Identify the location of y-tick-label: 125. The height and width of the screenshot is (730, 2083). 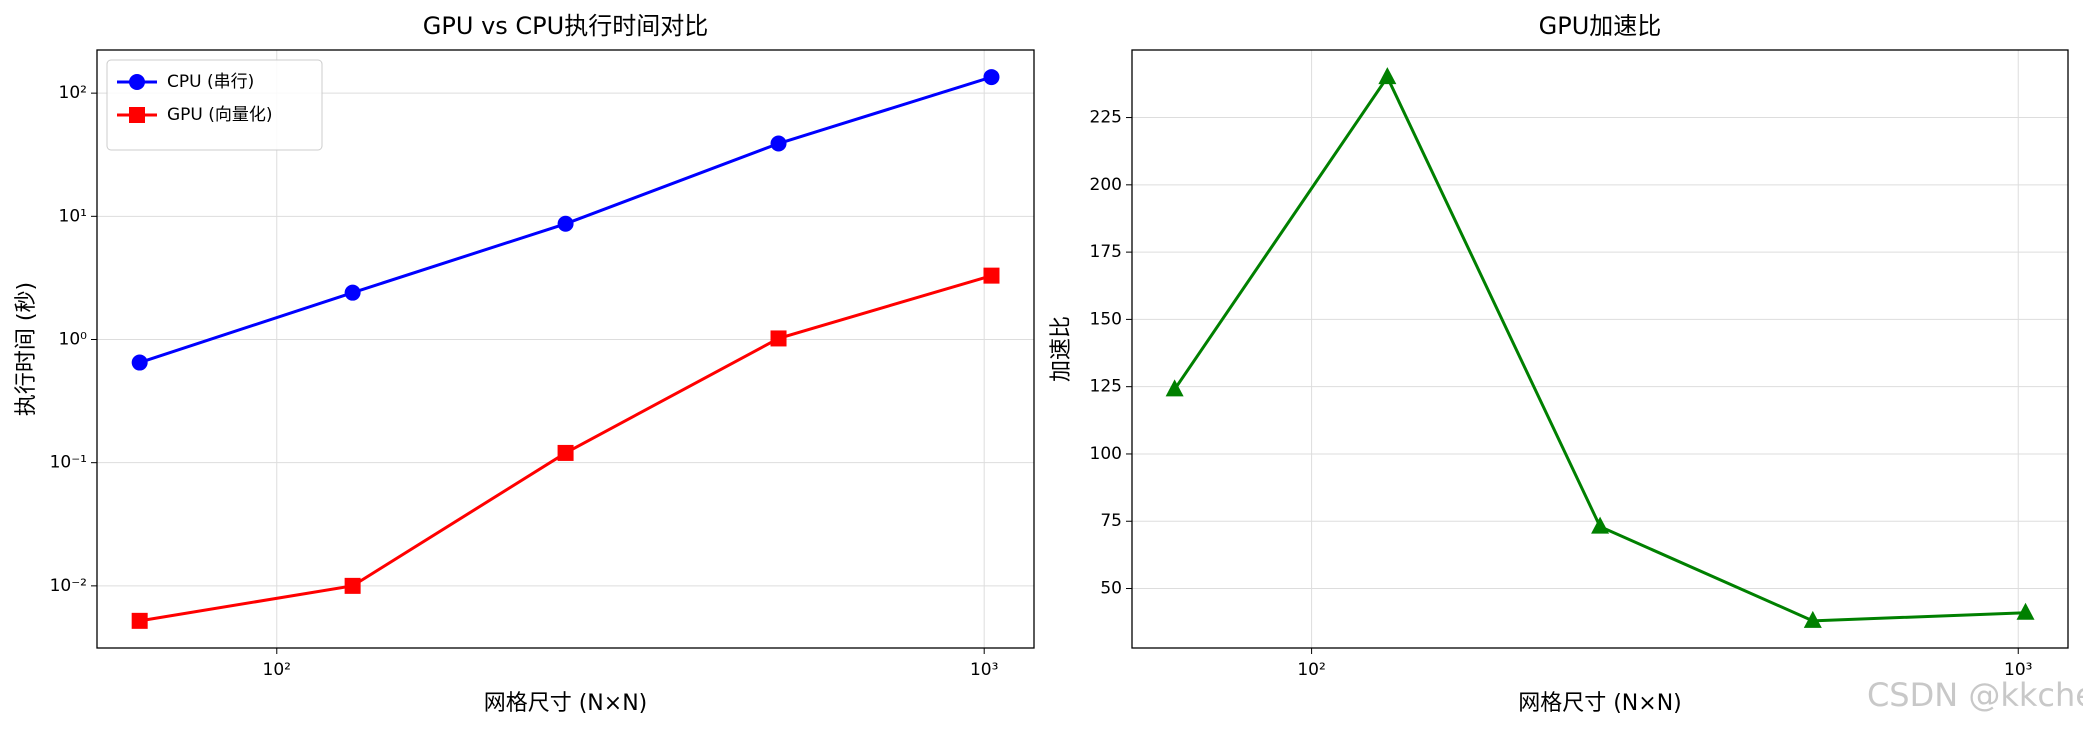
(1106, 387).